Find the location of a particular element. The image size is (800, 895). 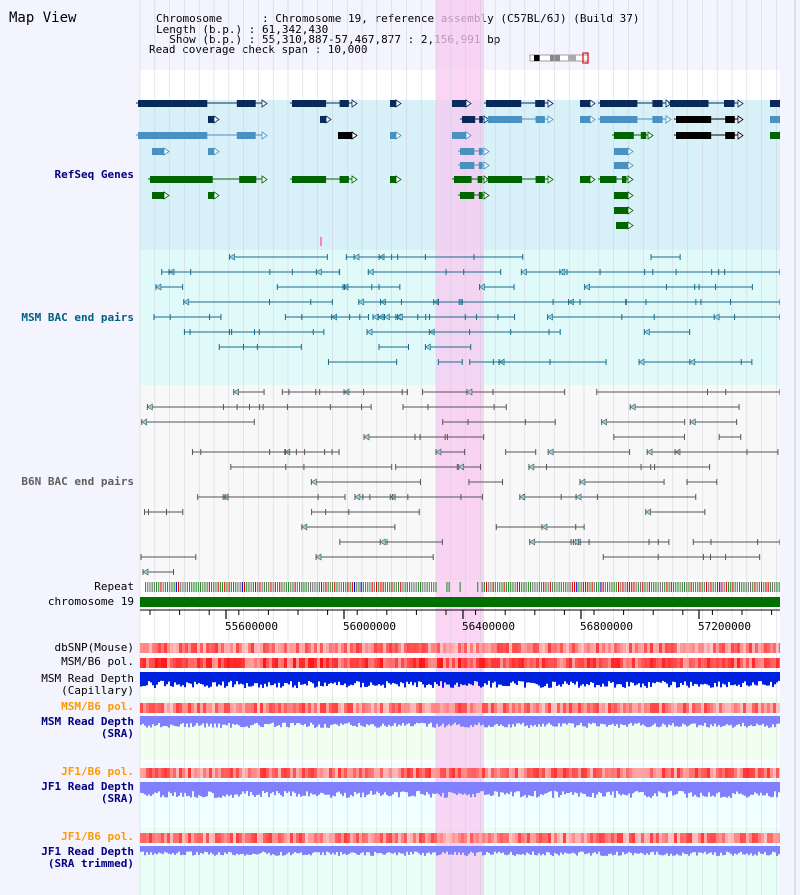

refseq-genes-label: RefSeq Genes is located at coordinates (94, 174).